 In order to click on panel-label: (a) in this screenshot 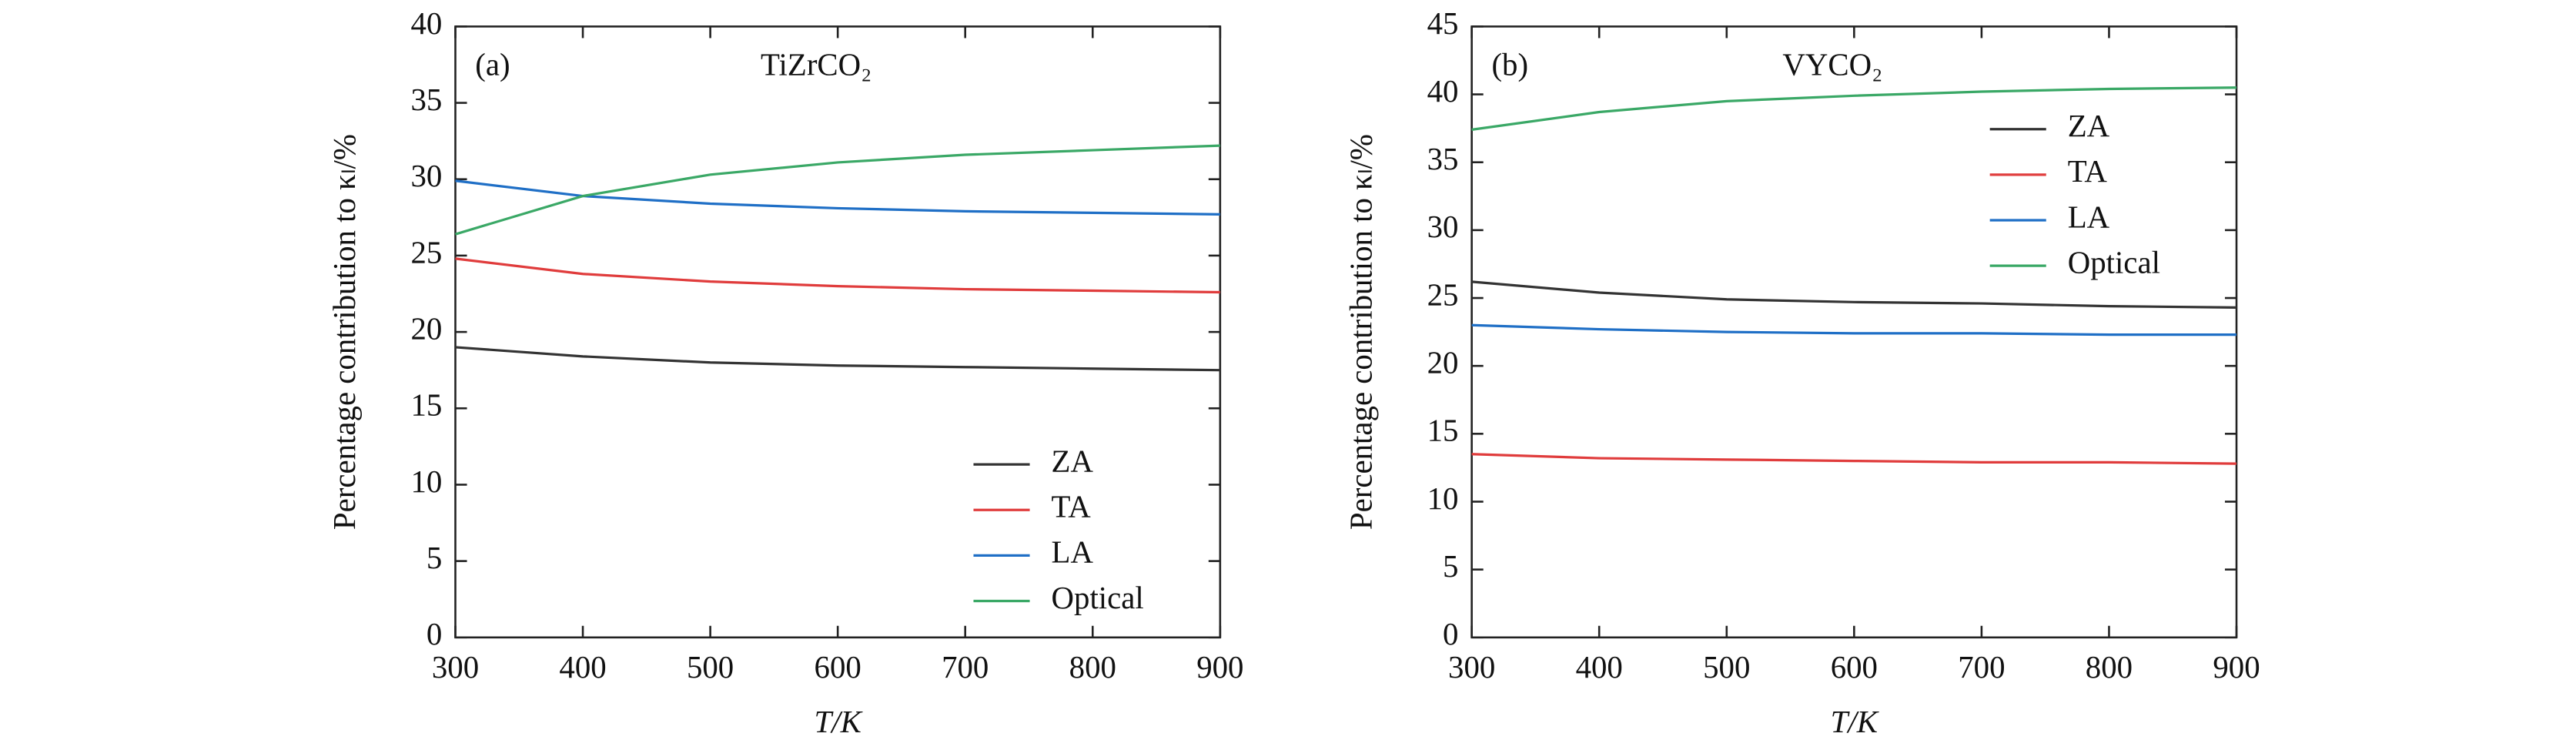, I will do `click(492, 65)`.